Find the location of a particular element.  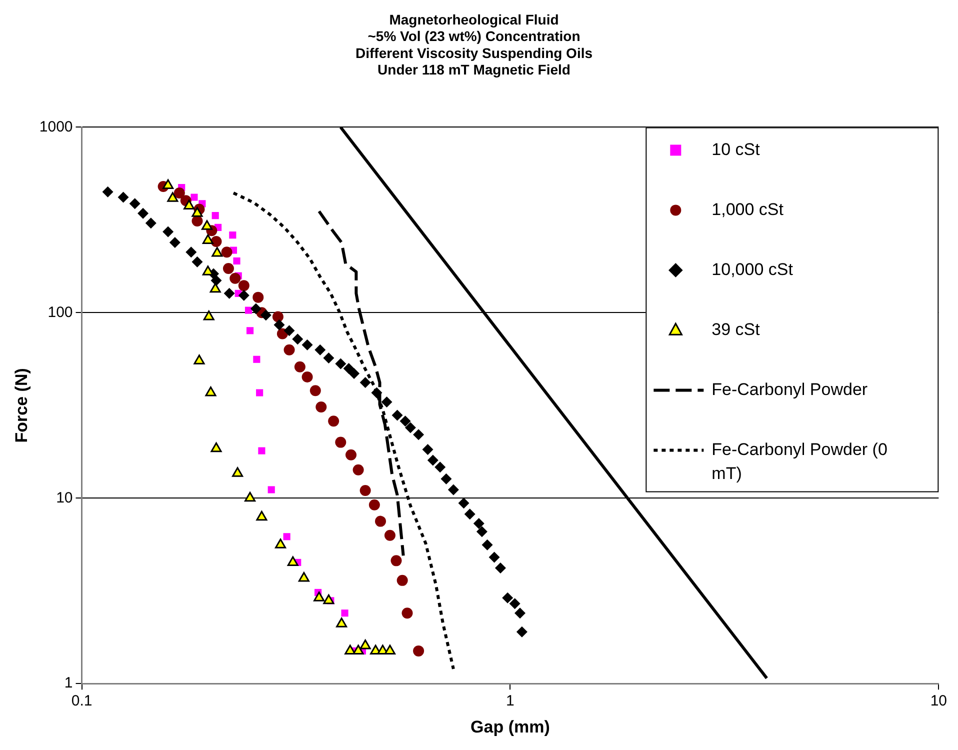

legend-label: 10 cSt is located at coordinates (736, 149).